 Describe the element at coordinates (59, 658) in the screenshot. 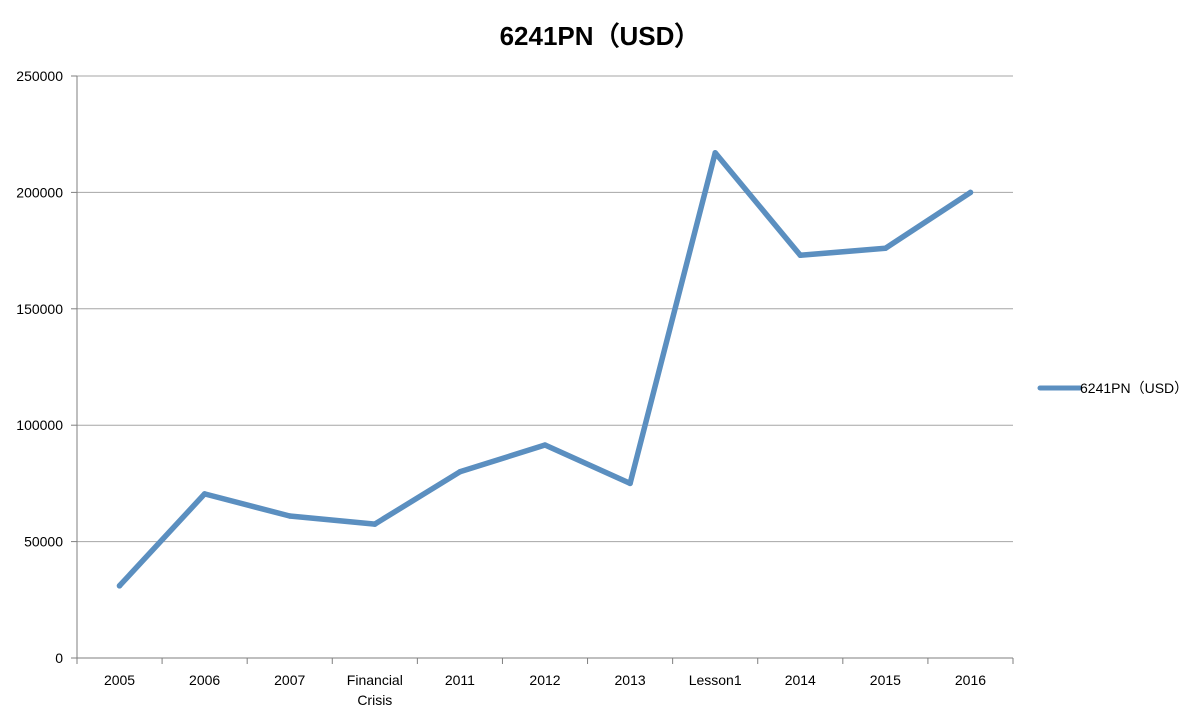

I see `y-tick-label: 0` at that location.